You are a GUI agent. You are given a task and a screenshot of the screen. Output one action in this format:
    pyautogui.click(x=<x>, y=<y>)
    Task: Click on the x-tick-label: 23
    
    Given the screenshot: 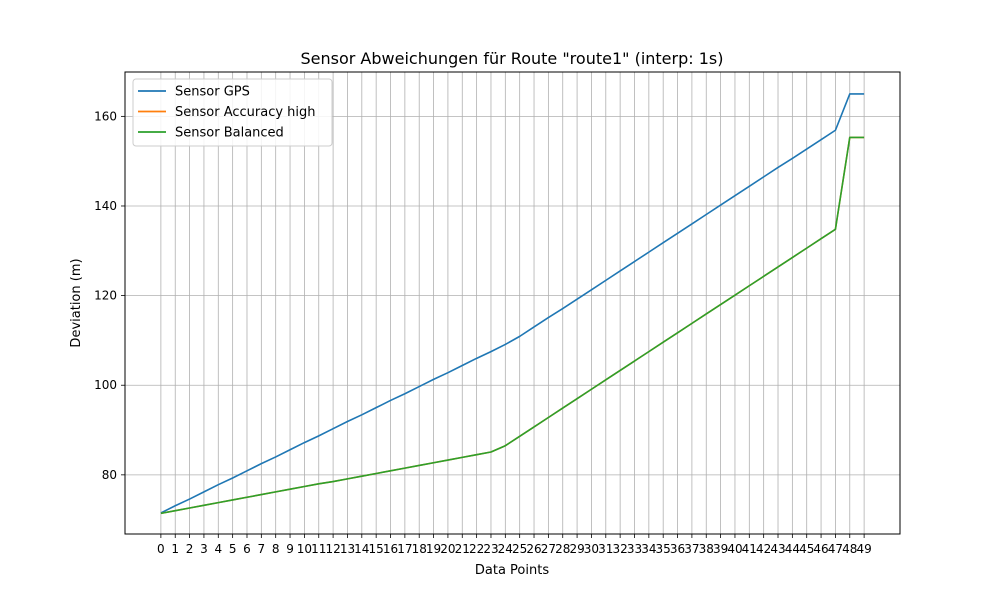 What is the action you would take?
    pyautogui.click(x=490, y=549)
    